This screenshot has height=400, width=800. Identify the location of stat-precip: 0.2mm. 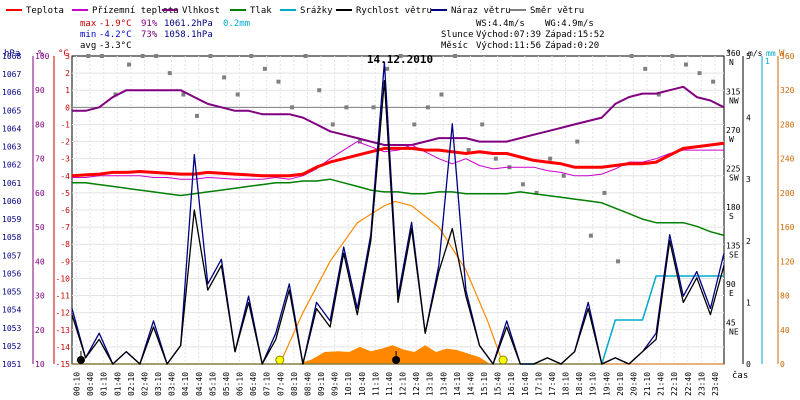
(236, 24).